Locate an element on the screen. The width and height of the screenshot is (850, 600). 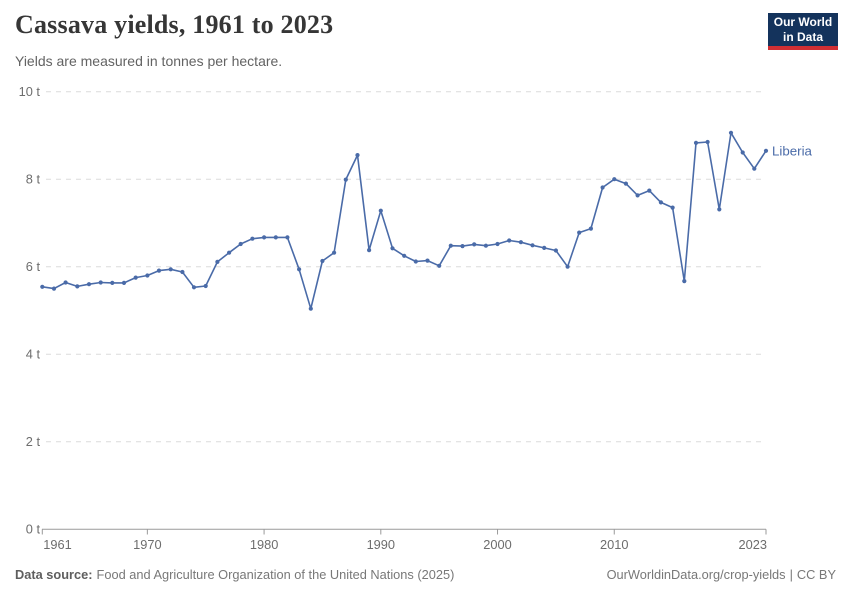
y-tick-label: 2 t is located at coordinates (33, 441).